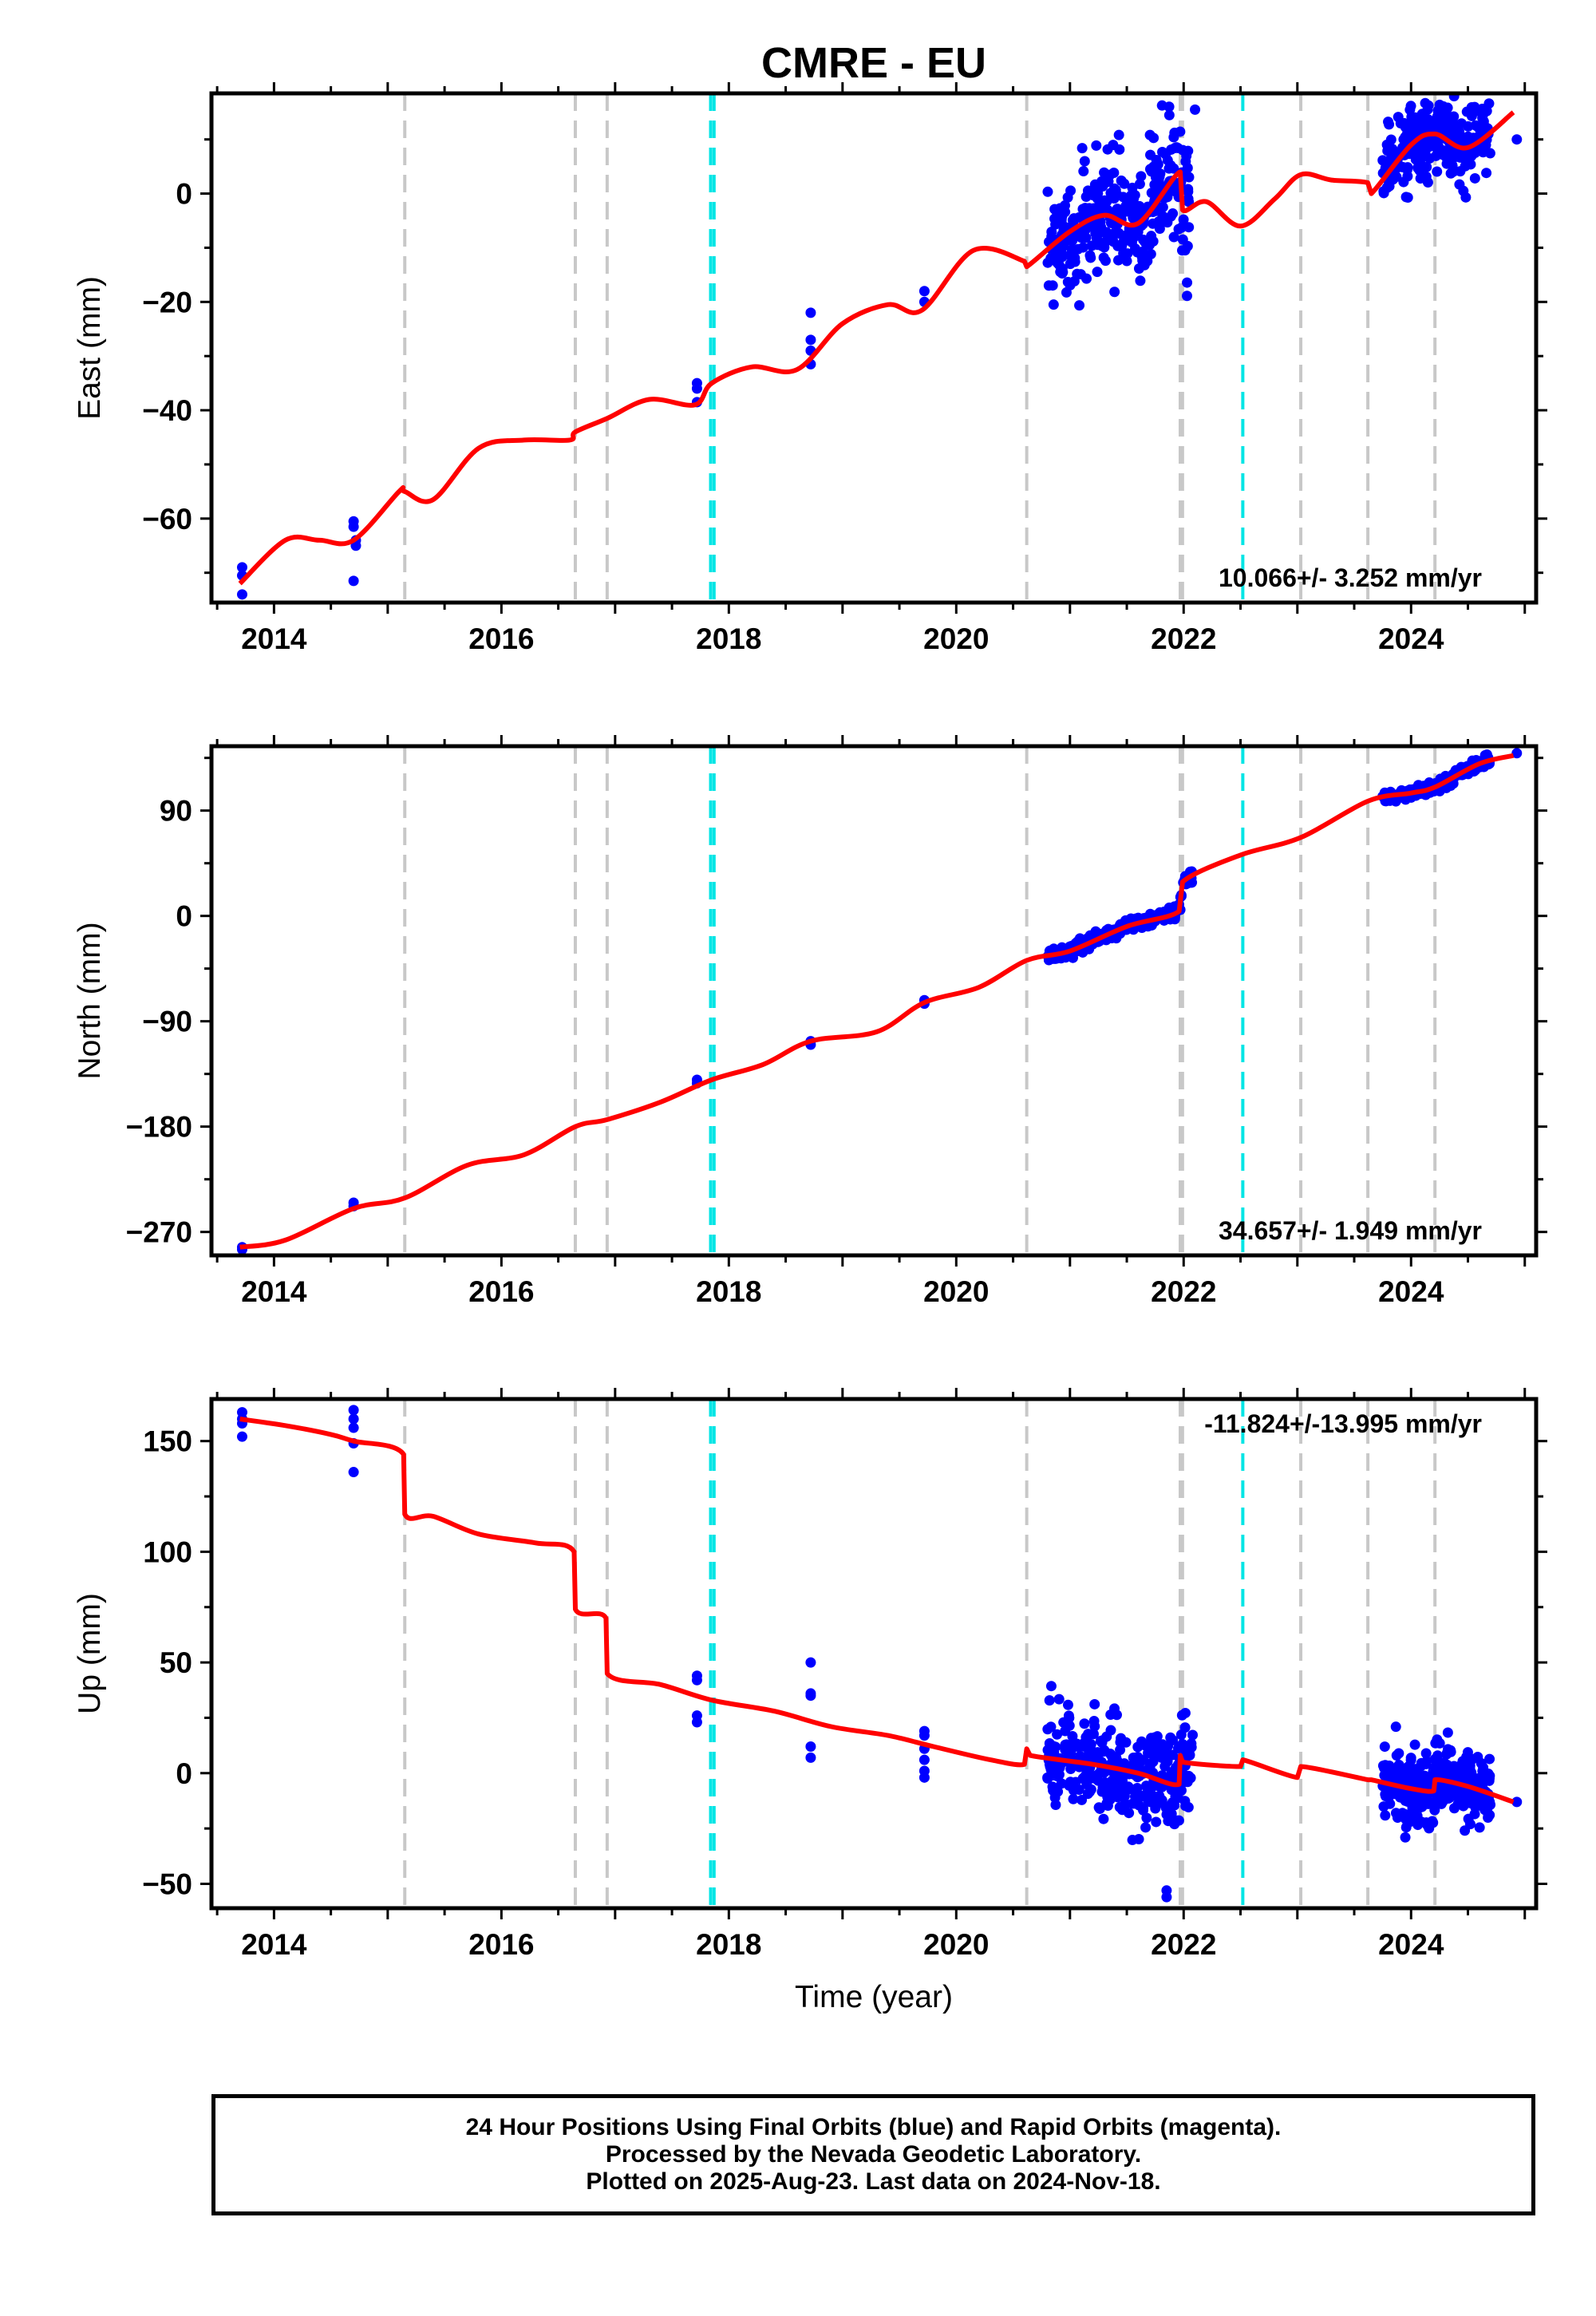 The height and width of the screenshot is (2316, 1596). What do you see at coordinates (274, 1291) in the screenshot?
I see `x-tick-label: 2014` at bounding box center [274, 1291].